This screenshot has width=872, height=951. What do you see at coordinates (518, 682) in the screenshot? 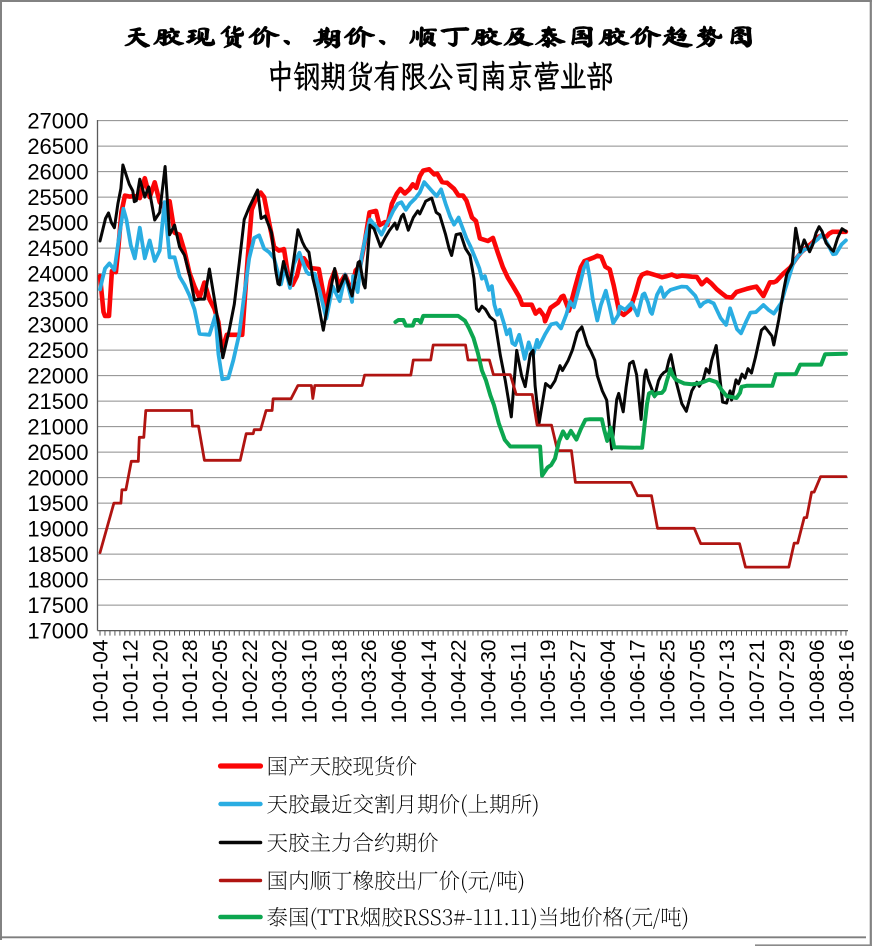
I see `svg-text: 10-05-11` at bounding box center [518, 682].